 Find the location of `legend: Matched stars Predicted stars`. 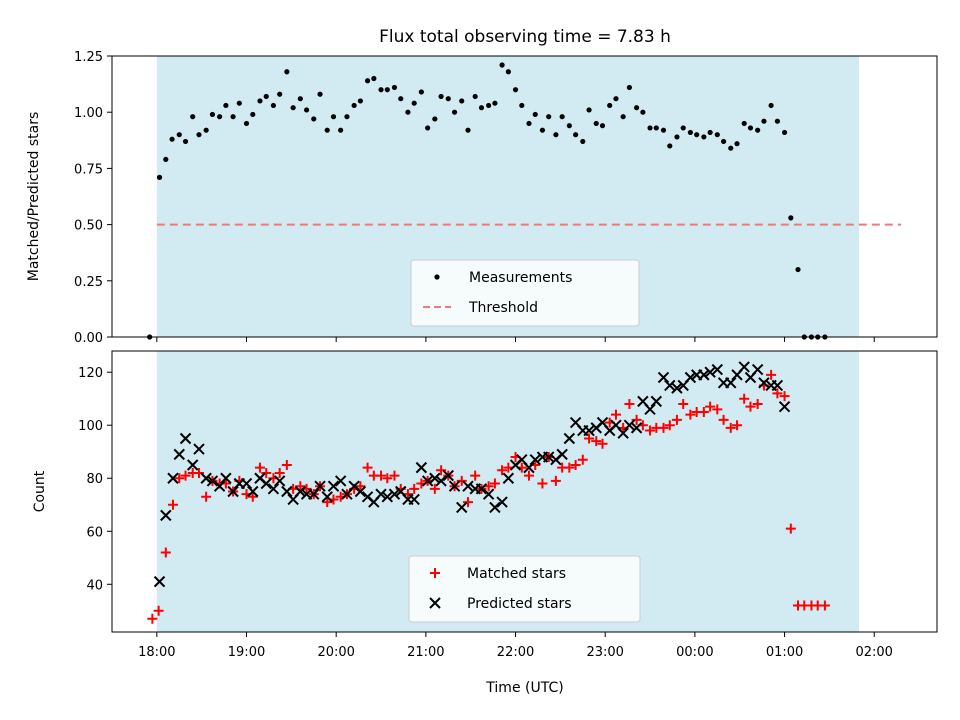

legend: Matched stars Predicted stars is located at coordinates (524, 589).